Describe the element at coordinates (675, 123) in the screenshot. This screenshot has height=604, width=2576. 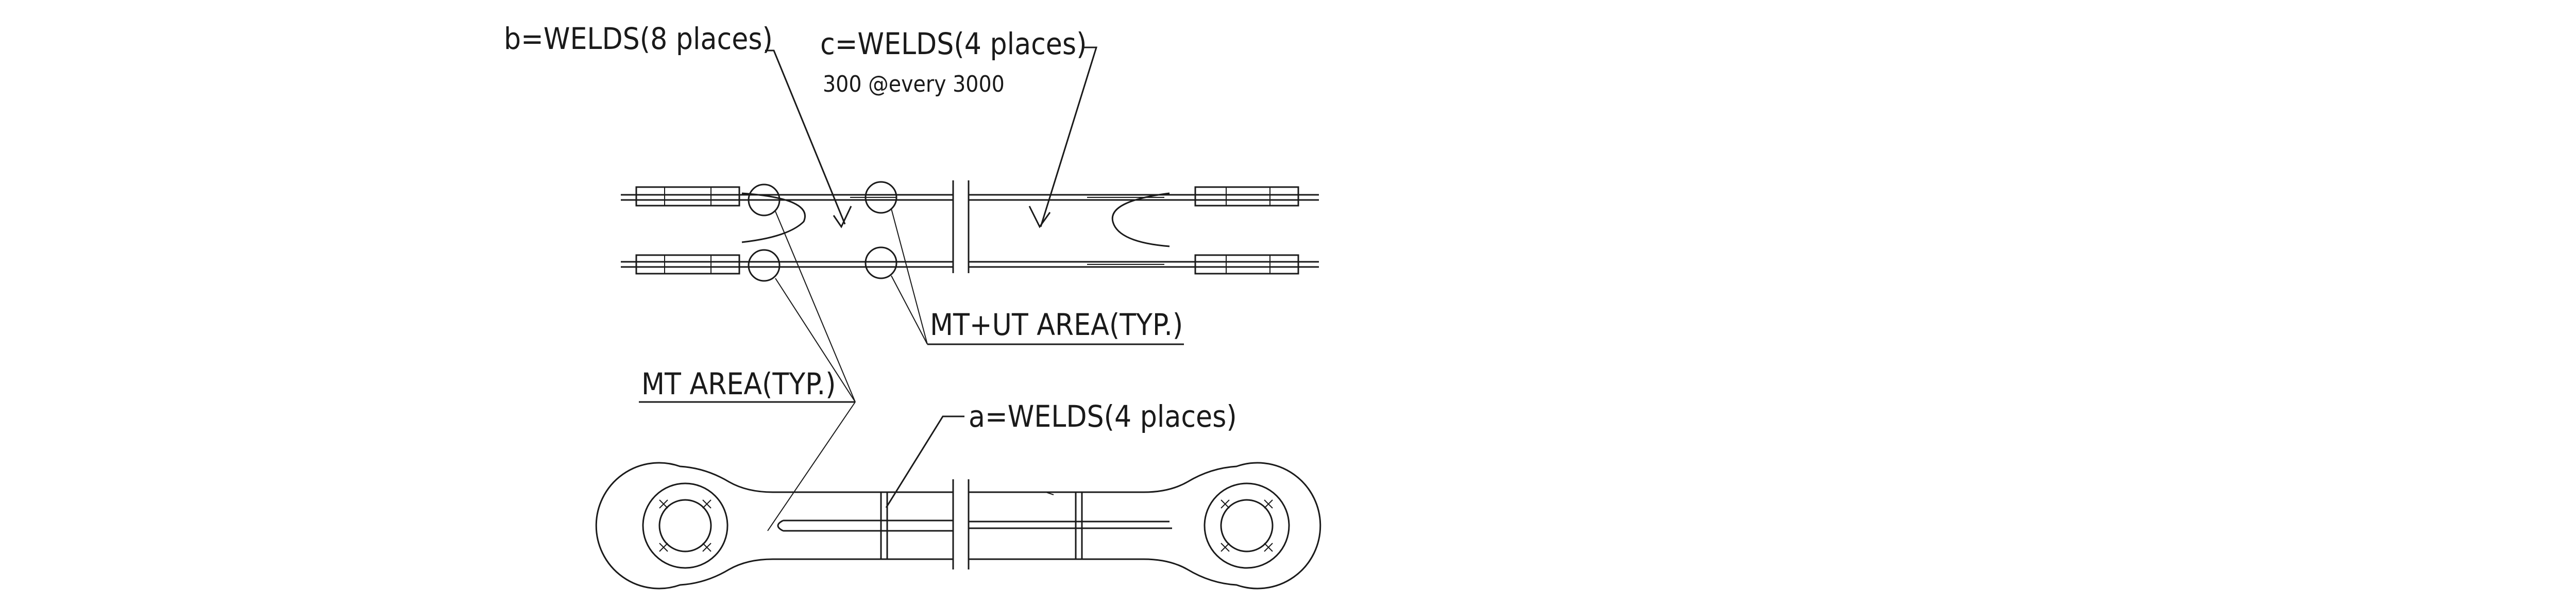
I see `weld-b-callout: b=WELDS(8 places)` at that location.